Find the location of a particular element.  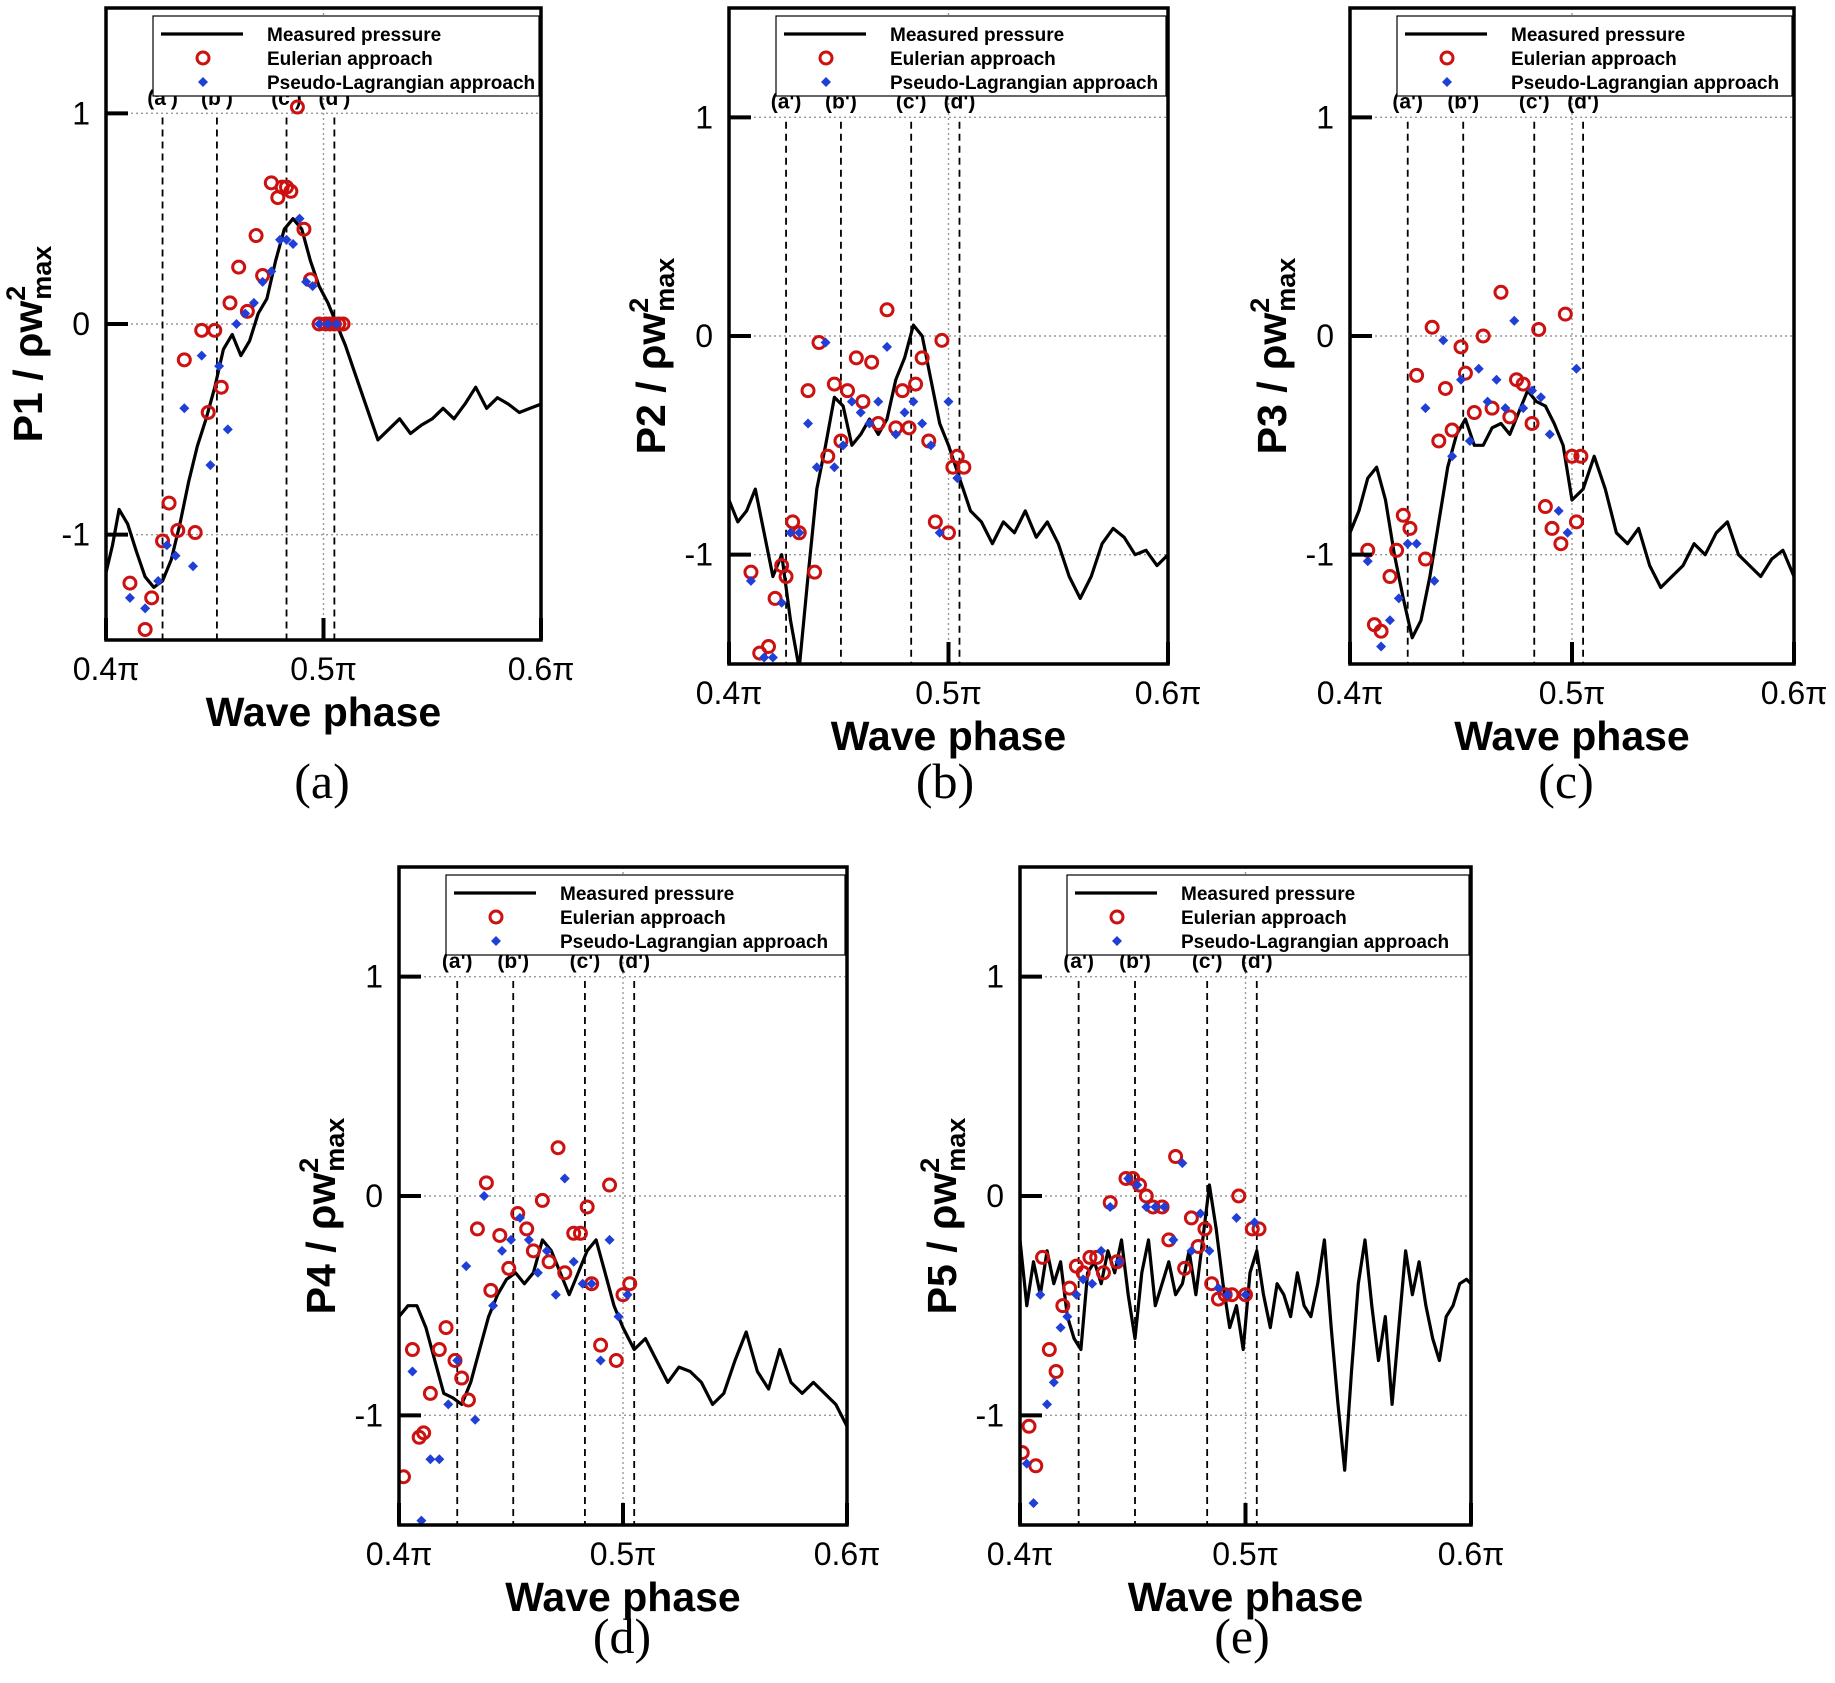

legend-label-measured: Measured pressure is located at coordinates (1268, 894).